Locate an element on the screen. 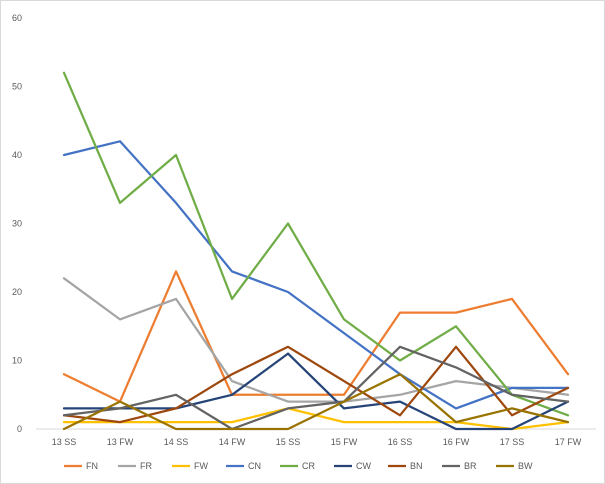 The image size is (605, 484). y-tick-label: 60 is located at coordinates (17, 18).